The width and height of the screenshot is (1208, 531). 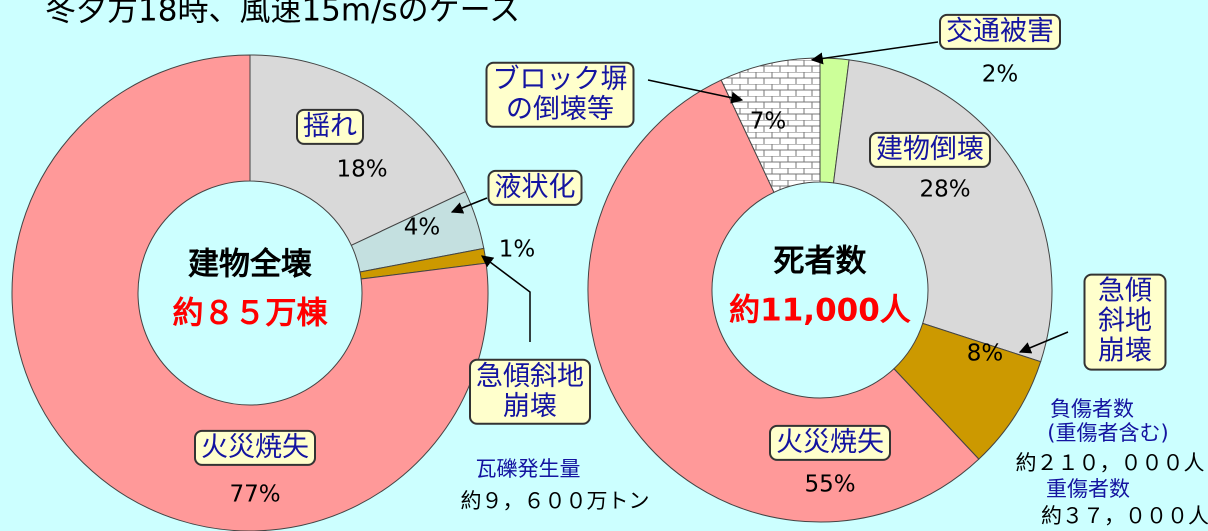 What do you see at coordinates (535, 188) in the screenshot?
I see `category-label: 液状化` at bounding box center [535, 188].